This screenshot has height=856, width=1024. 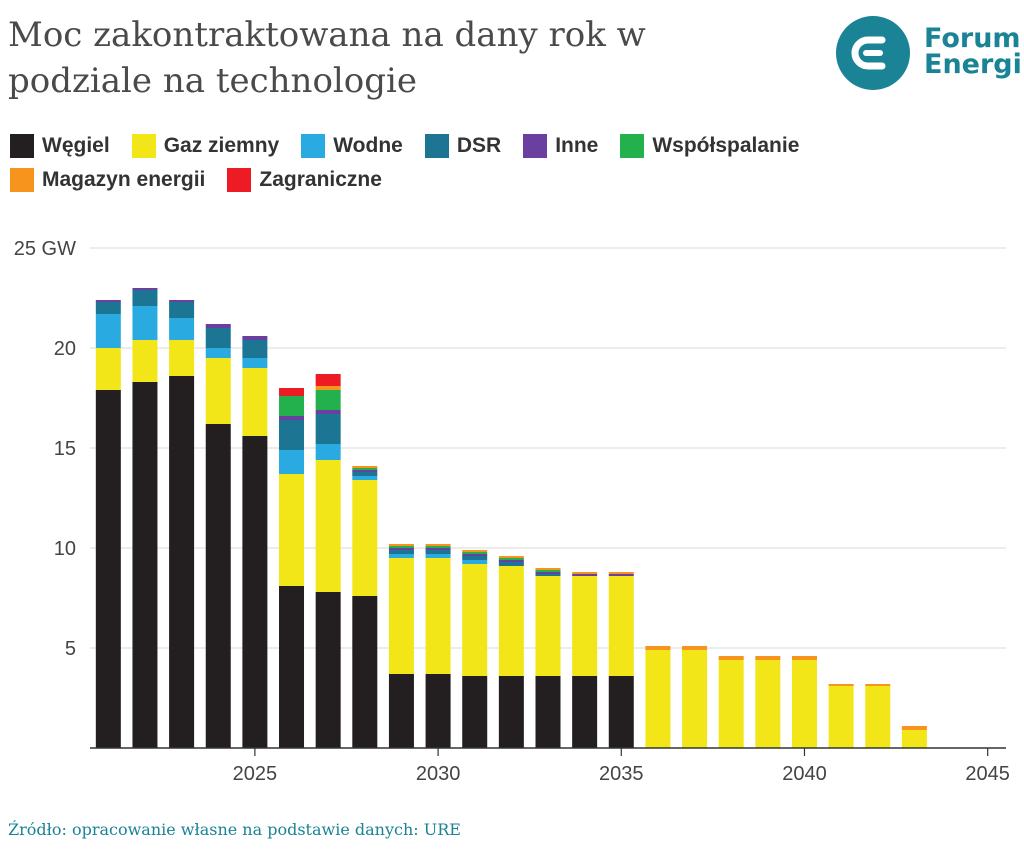 I want to click on x-tick-label: 2030, so click(x=438, y=774).